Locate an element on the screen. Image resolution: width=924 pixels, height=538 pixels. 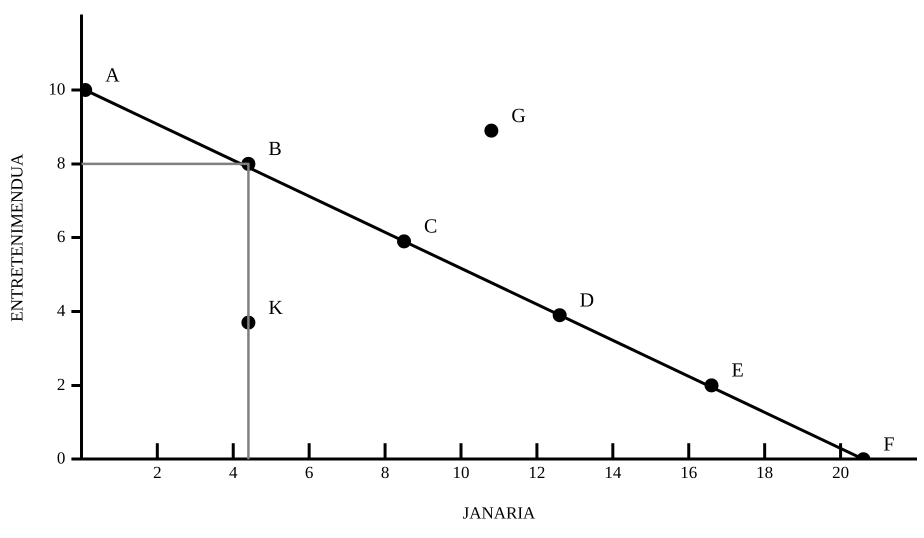
x-tick-label: 12 is located at coordinates (537, 472).